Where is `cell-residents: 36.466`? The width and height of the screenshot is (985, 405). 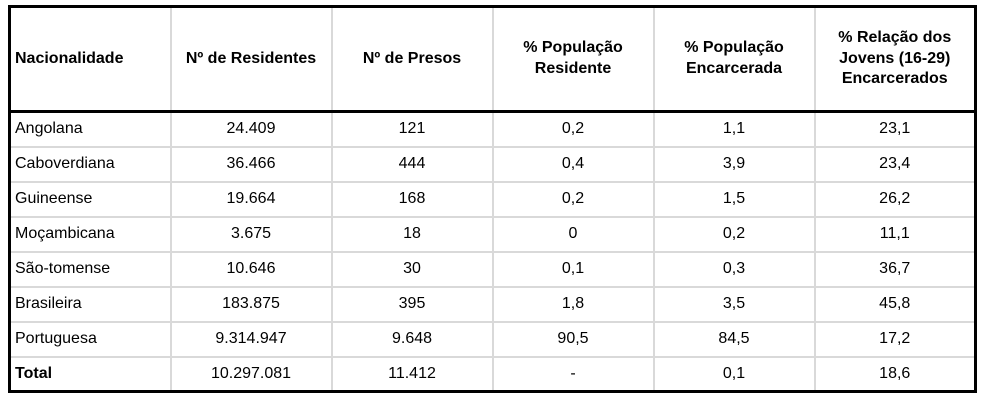 cell-residents: 36.466 is located at coordinates (251, 164).